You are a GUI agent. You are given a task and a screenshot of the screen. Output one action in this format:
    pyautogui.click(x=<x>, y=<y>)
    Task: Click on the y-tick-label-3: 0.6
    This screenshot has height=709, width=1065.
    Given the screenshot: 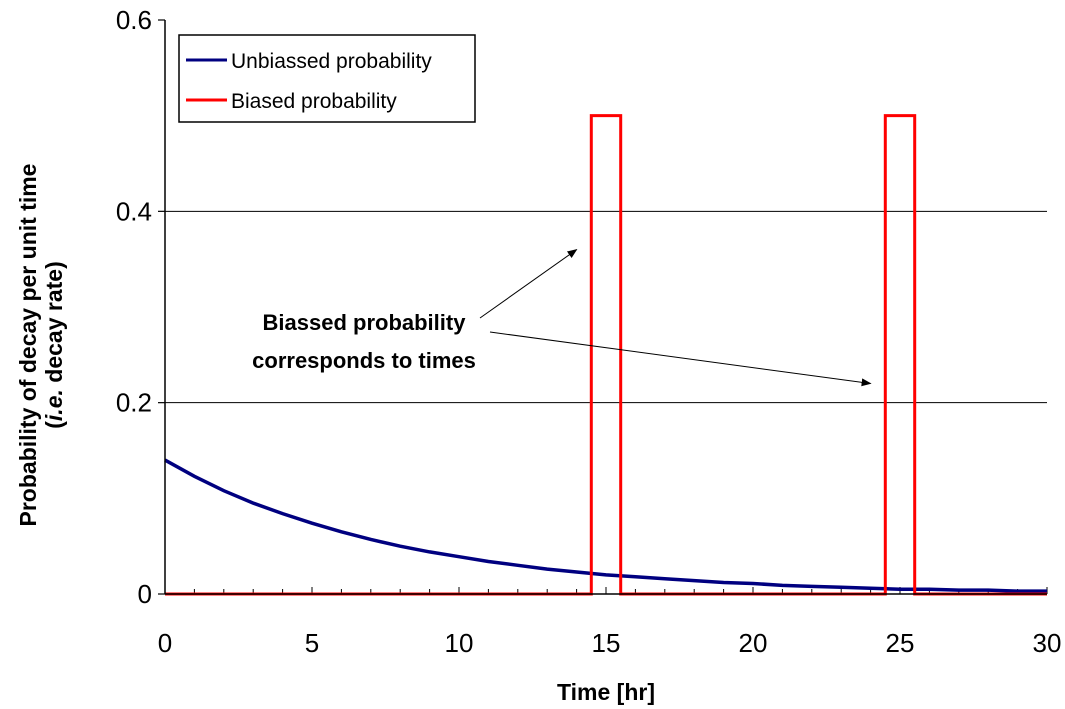 What is the action you would take?
    pyautogui.click(x=134, y=20)
    